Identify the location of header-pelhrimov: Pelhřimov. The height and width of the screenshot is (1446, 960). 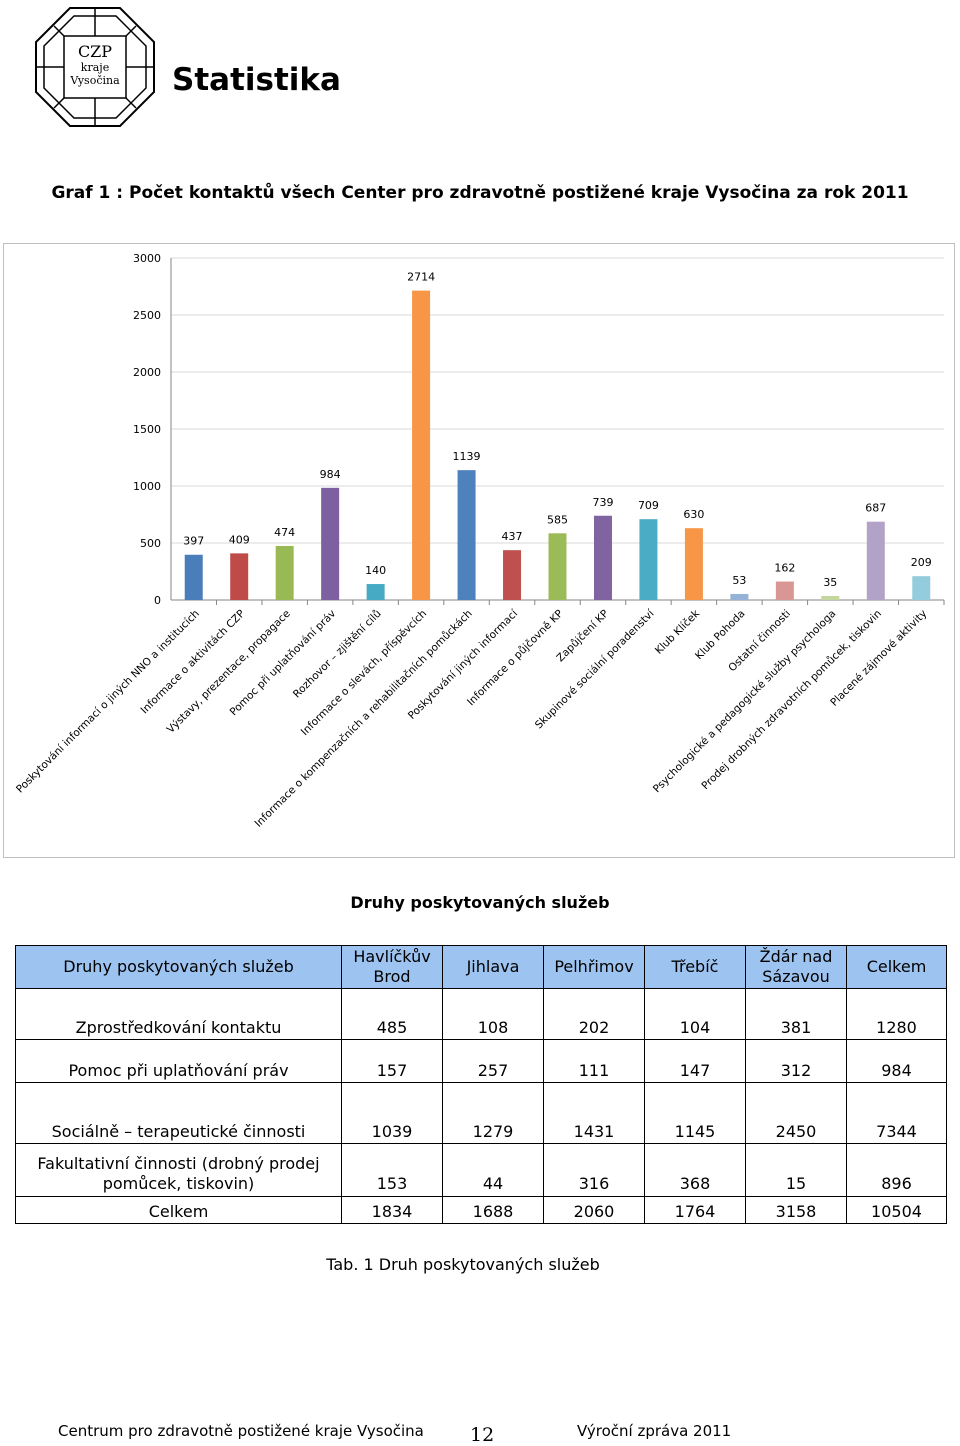
(594, 967).